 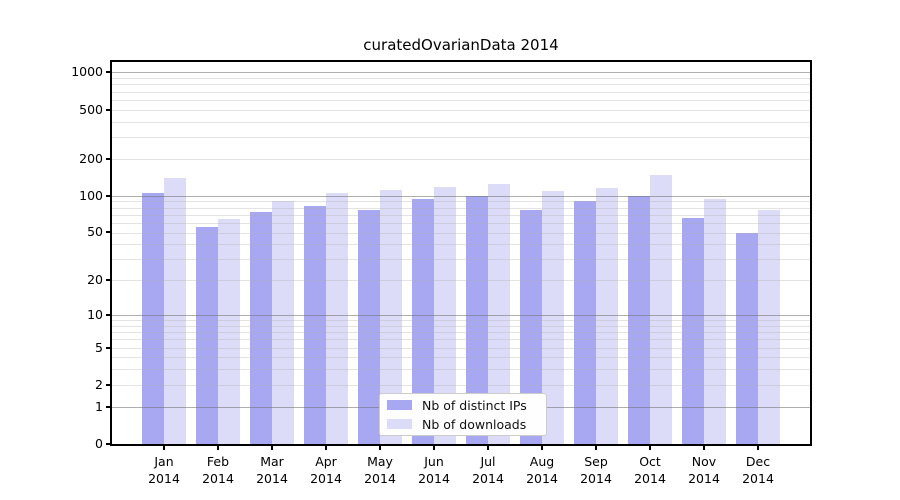 What do you see at coordinates (99, 406) in the screenshot?
I see `y-tick-label: 1` at bounding box center [99, 406].